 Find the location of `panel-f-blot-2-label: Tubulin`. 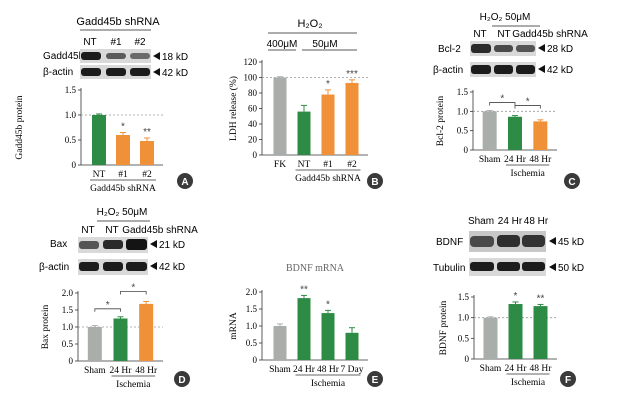

panel-f-blot-2-label: Tubulin is located at coordinates (449, 268).